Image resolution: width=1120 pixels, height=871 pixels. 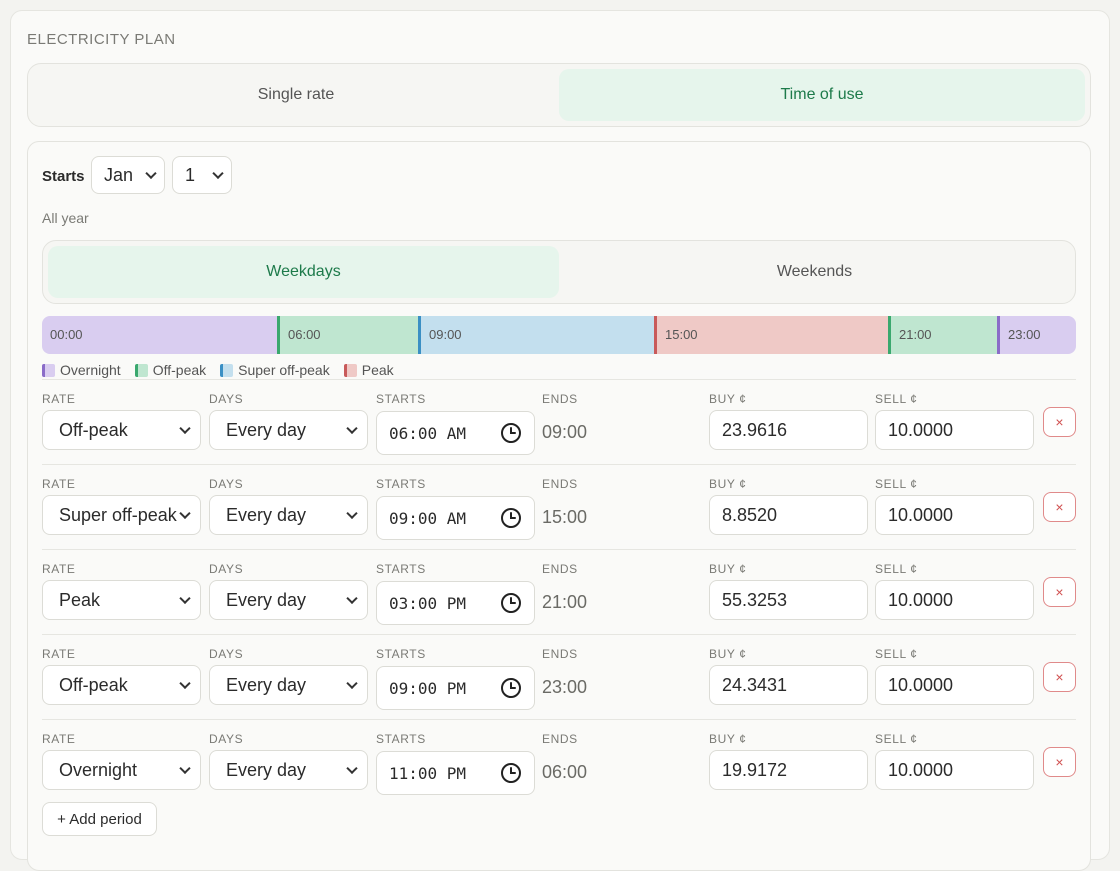 I want to click on ends-column-label: ENDS, so click(x=560, y=484).